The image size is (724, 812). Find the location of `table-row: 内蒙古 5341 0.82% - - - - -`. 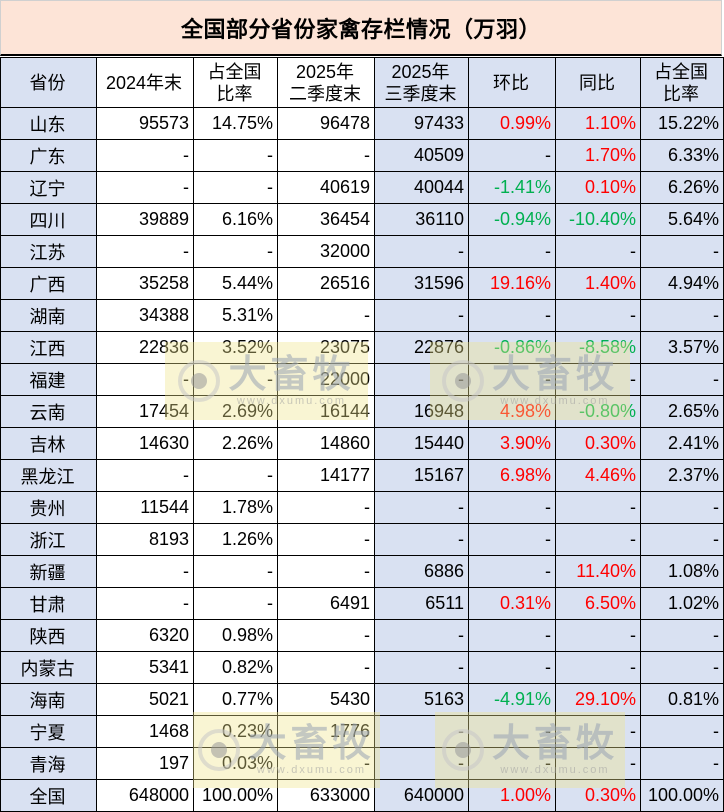

table-row: 内蒙古 5341 0.82% - - - - - is located at coordinates (362, 667).